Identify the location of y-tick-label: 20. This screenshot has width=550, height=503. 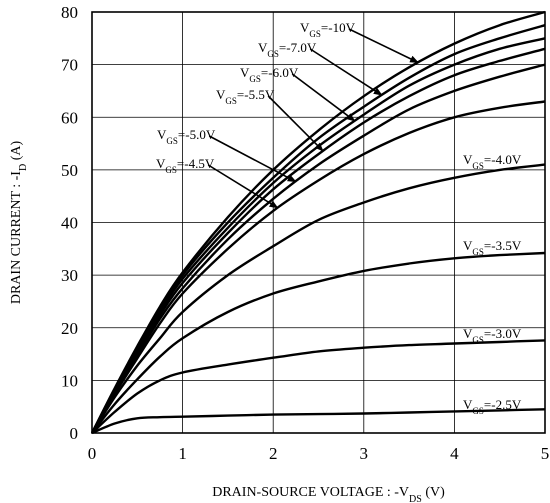
(69, 328).